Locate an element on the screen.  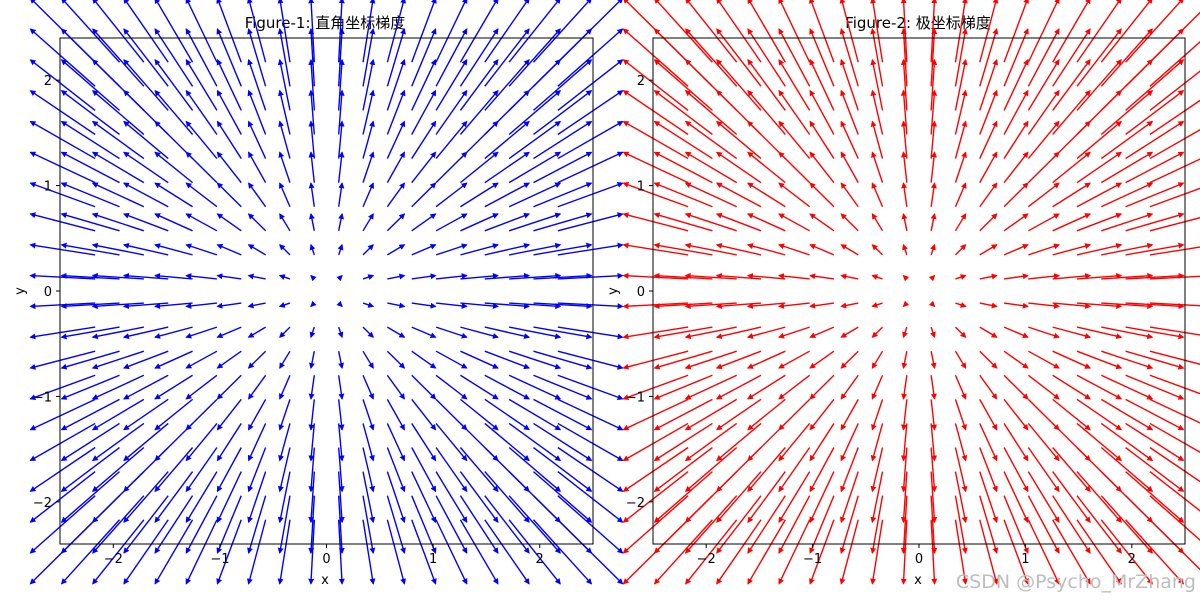
x-tick-label: 2 is located at coordinates (540, 559).